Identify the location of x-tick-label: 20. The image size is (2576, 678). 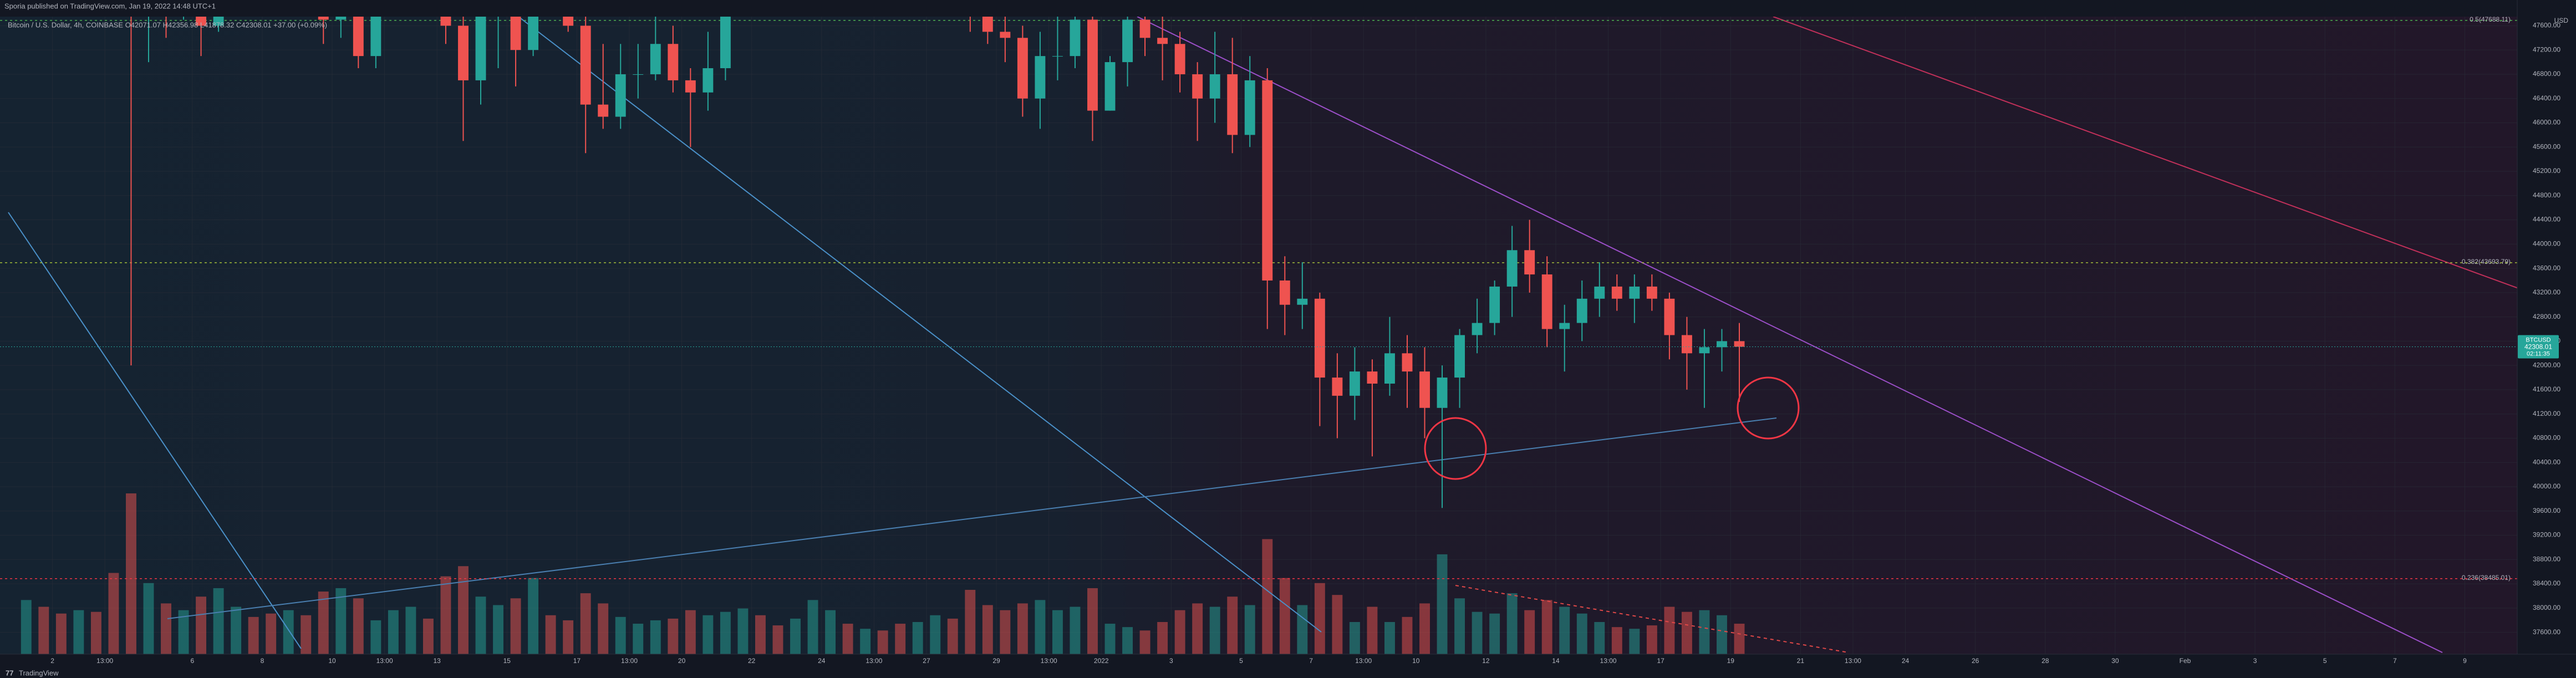
(682, 661).